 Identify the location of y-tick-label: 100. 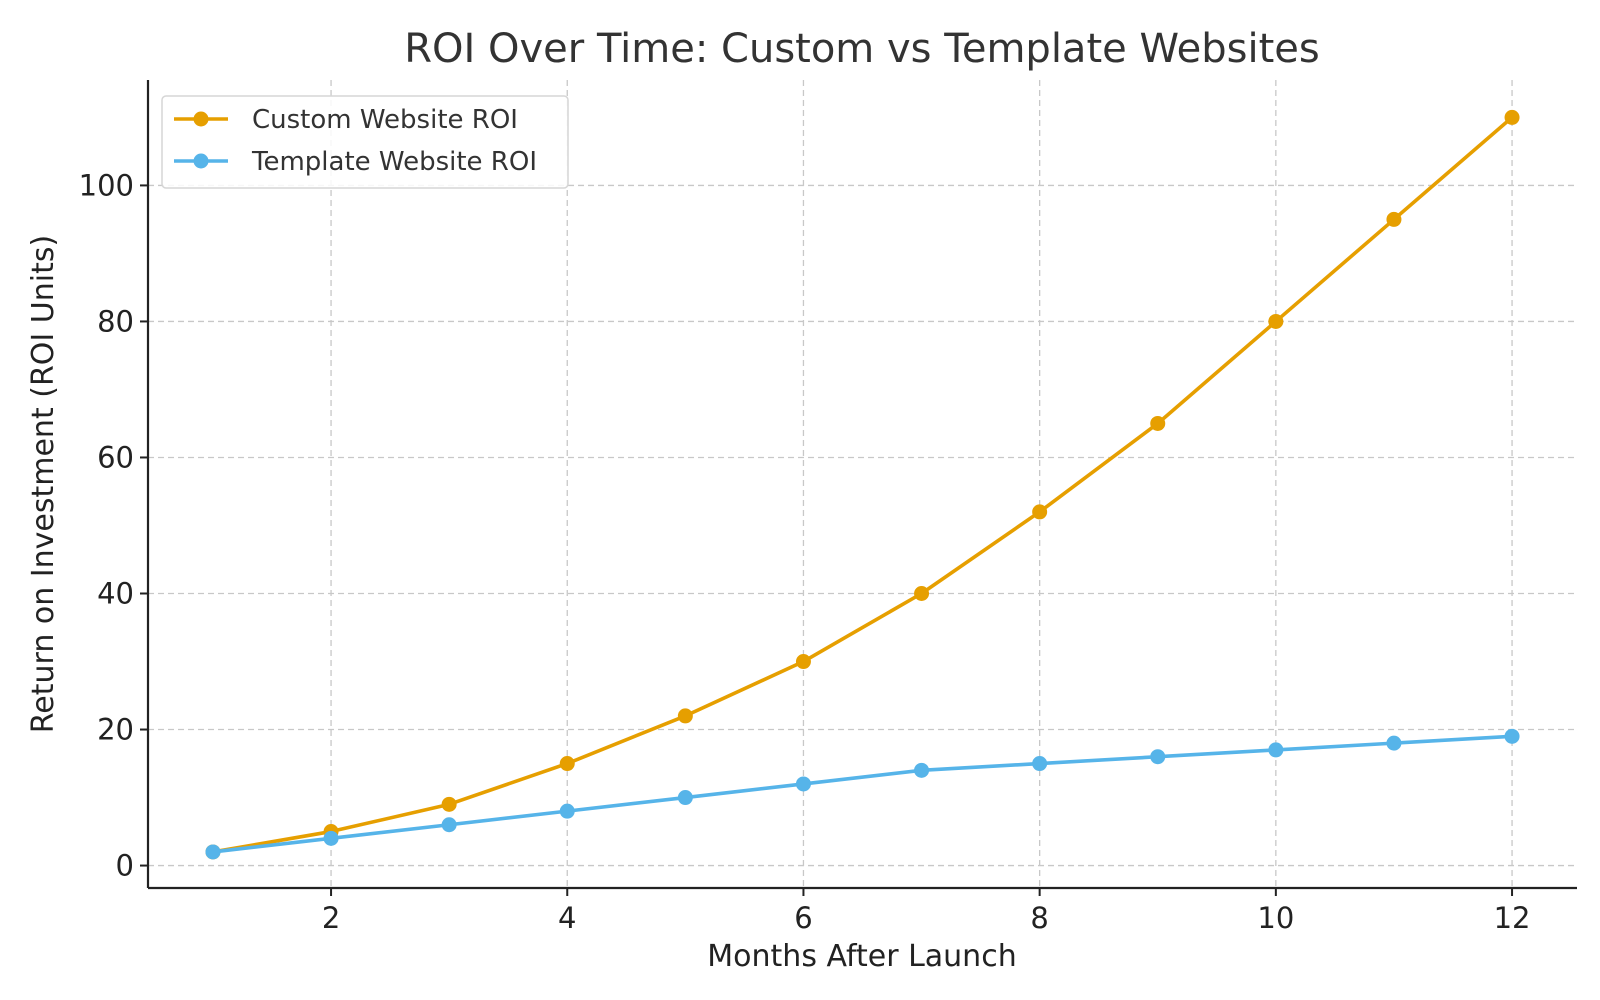
(106, 185).